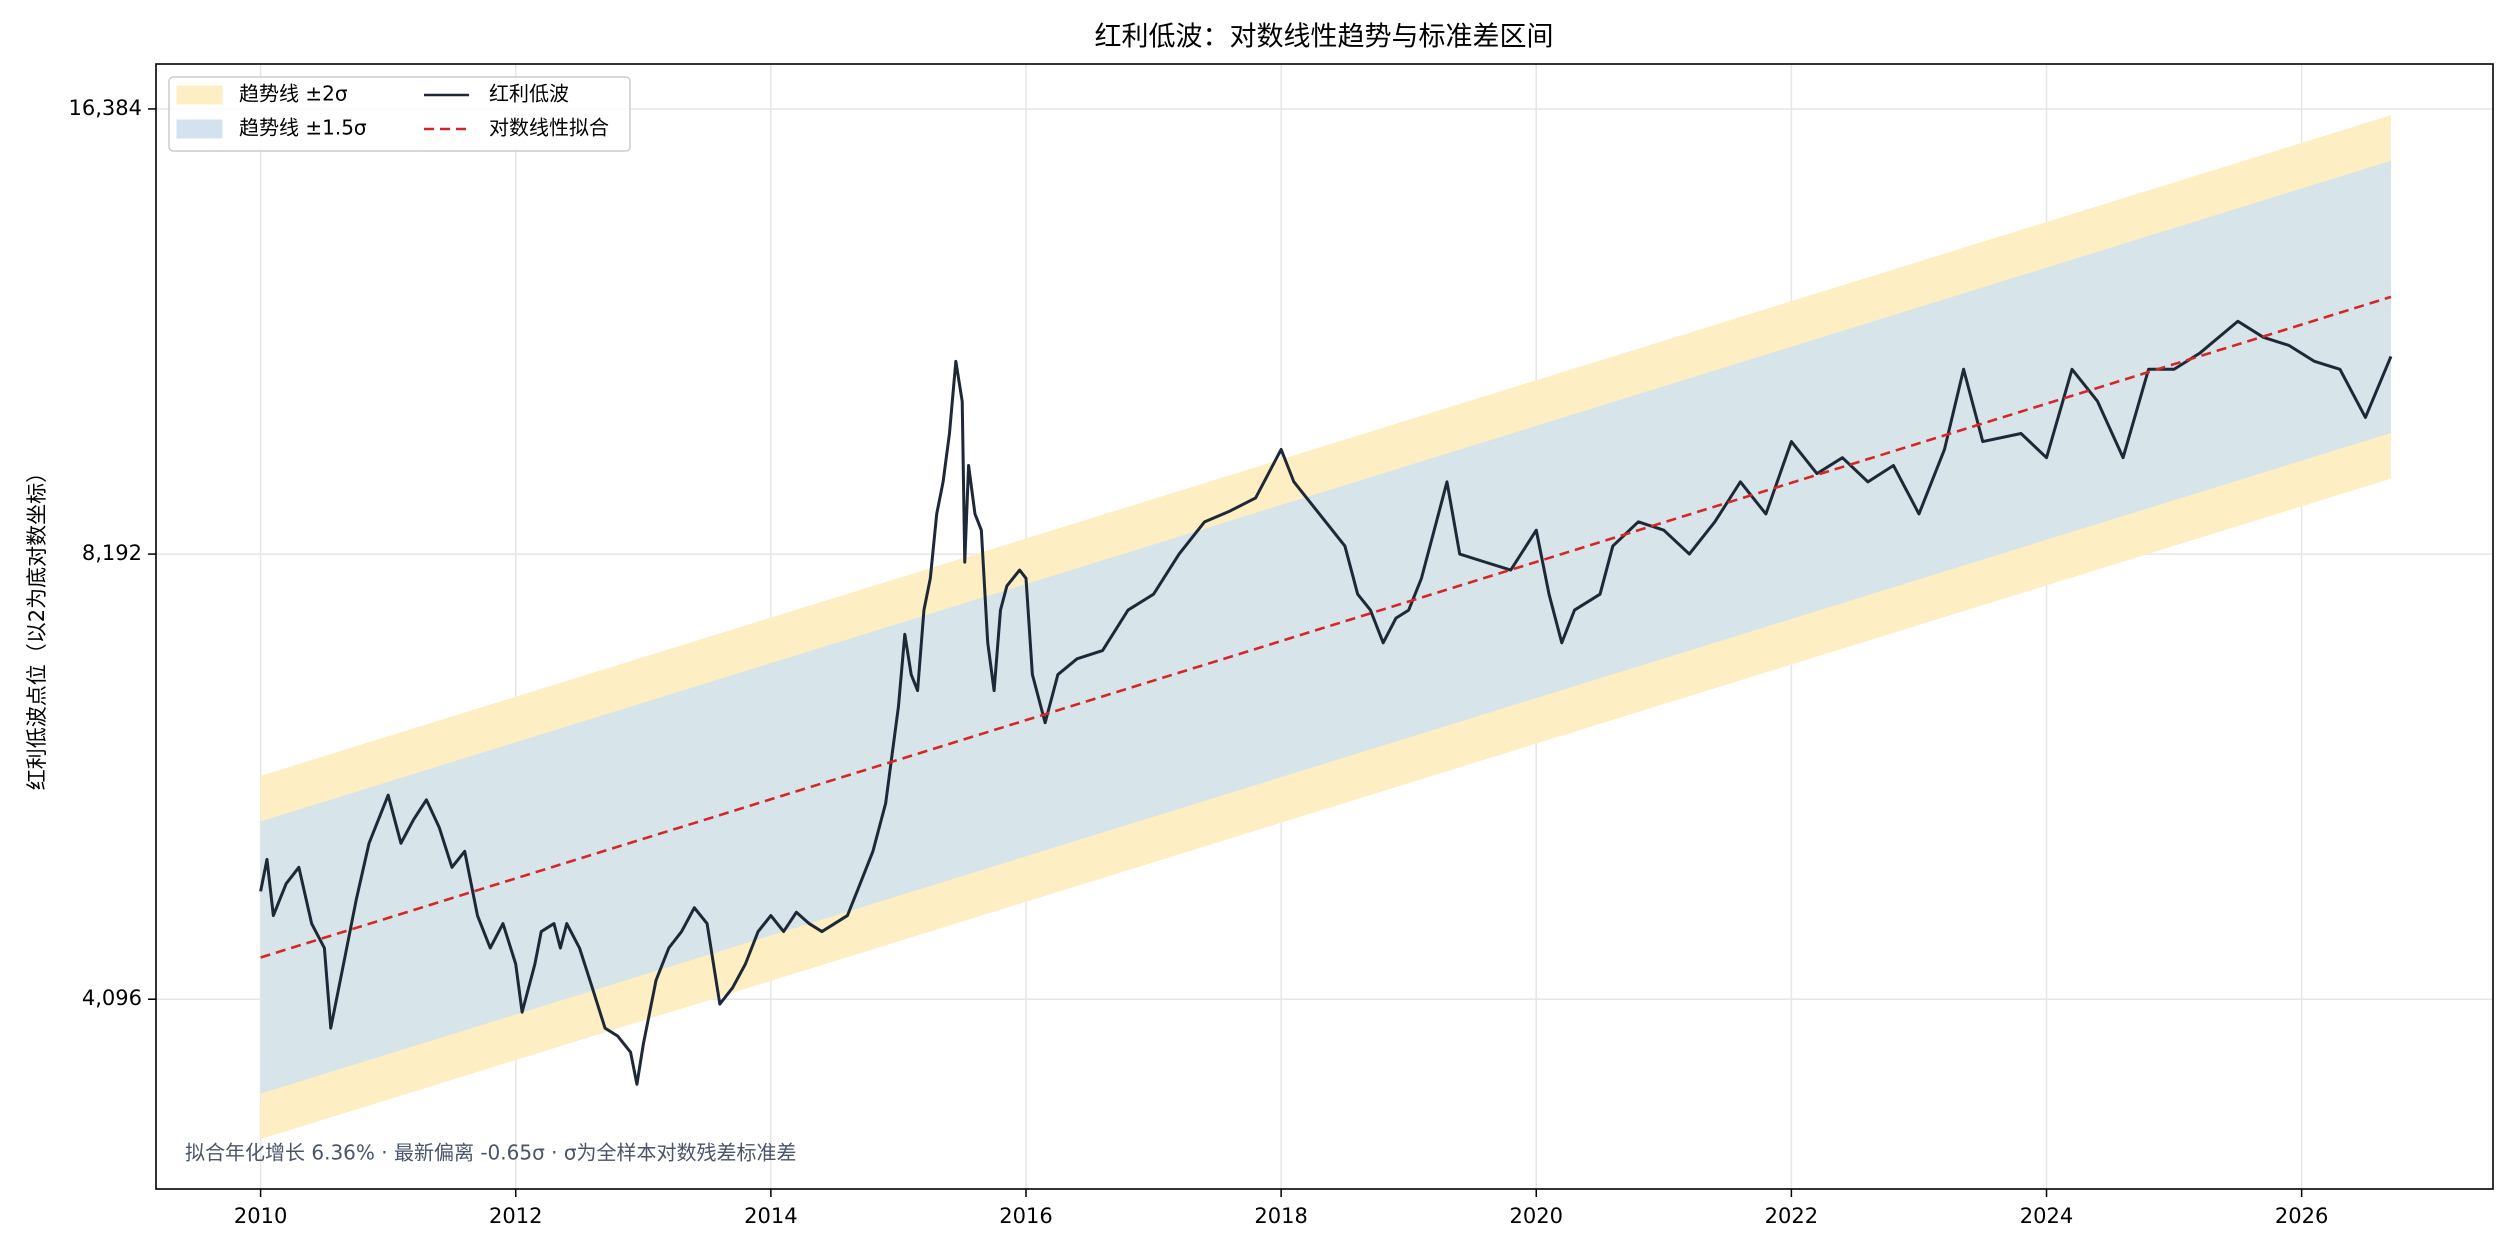  I want to click on legend-label: 红利低波, so click(529, 94).